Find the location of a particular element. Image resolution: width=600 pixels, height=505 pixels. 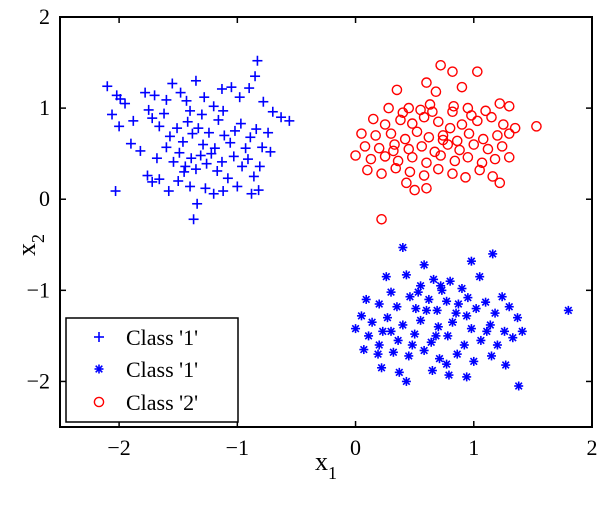

series-1-asterisk is located at coordinates (462, 317).